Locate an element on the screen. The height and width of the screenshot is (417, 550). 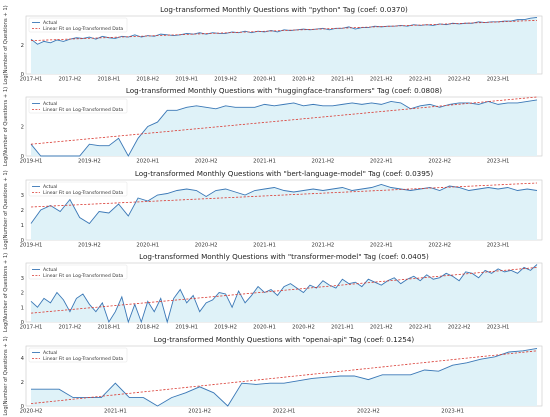
y-tick-label: 4 is located at coordinates (23, 359).